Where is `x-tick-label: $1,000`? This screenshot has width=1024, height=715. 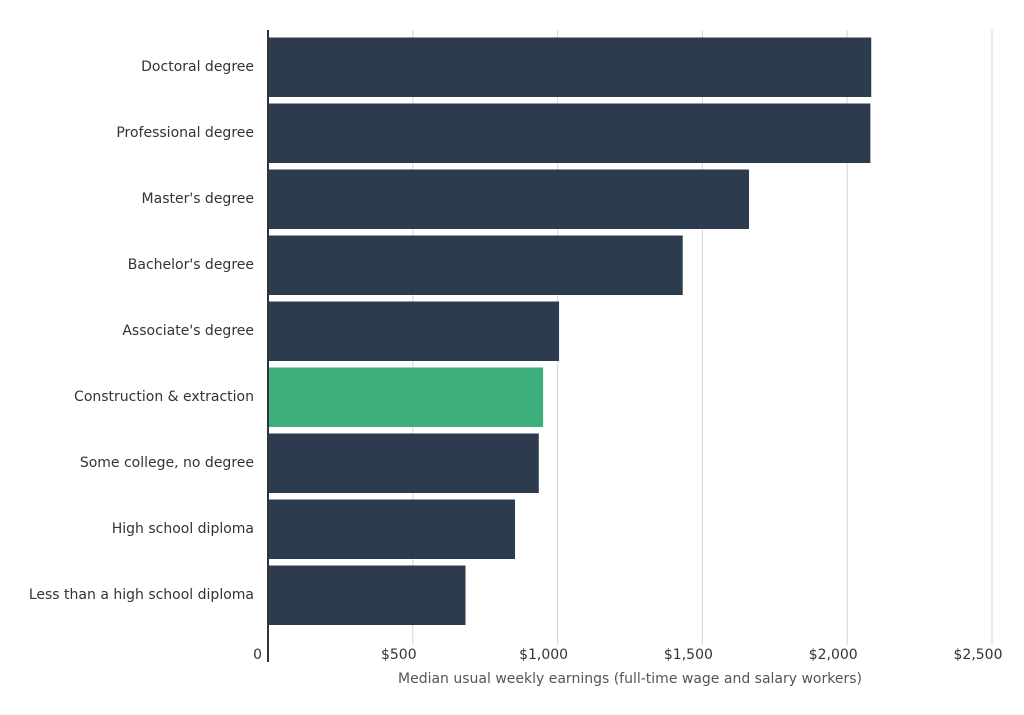
x-tick-label: $1,000 is located at coordinates (543, 655).